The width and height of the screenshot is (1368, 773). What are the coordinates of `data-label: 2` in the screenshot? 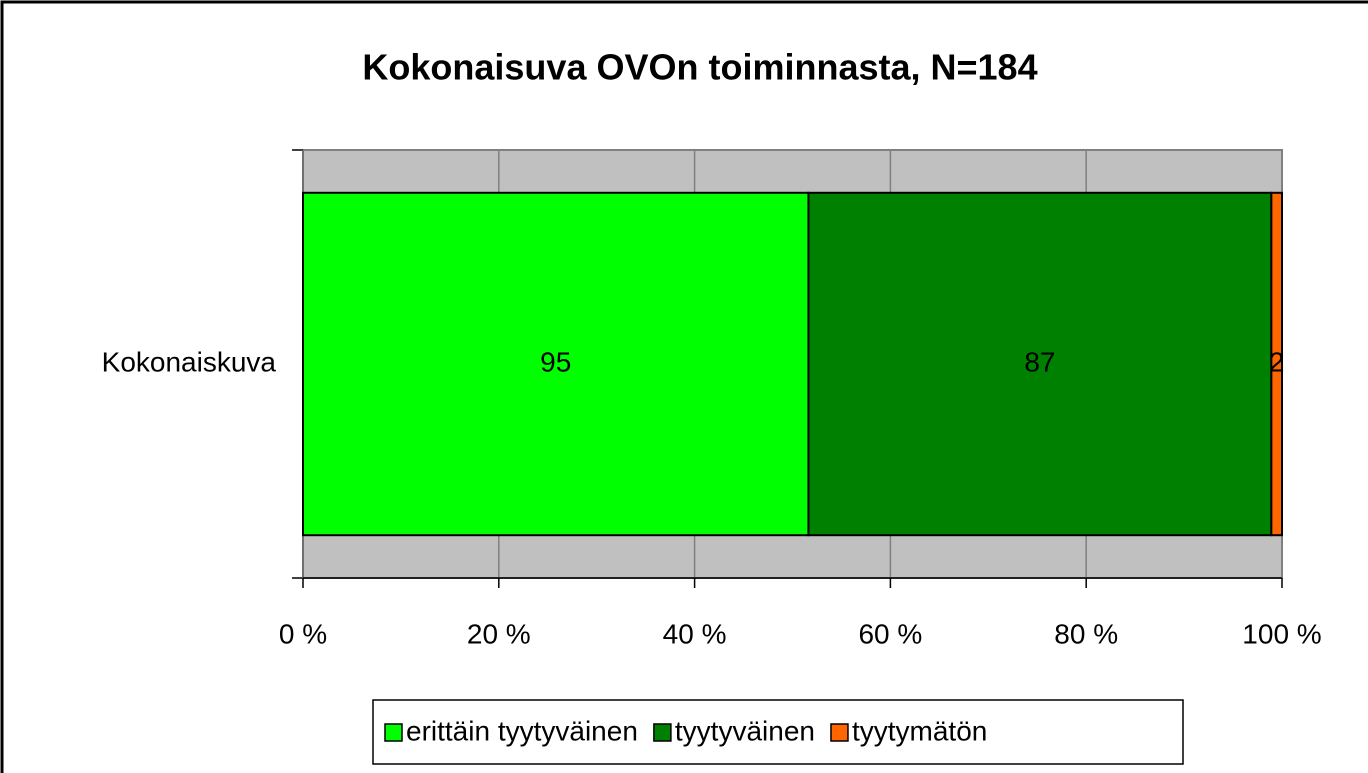 It's located at (1277, 361).